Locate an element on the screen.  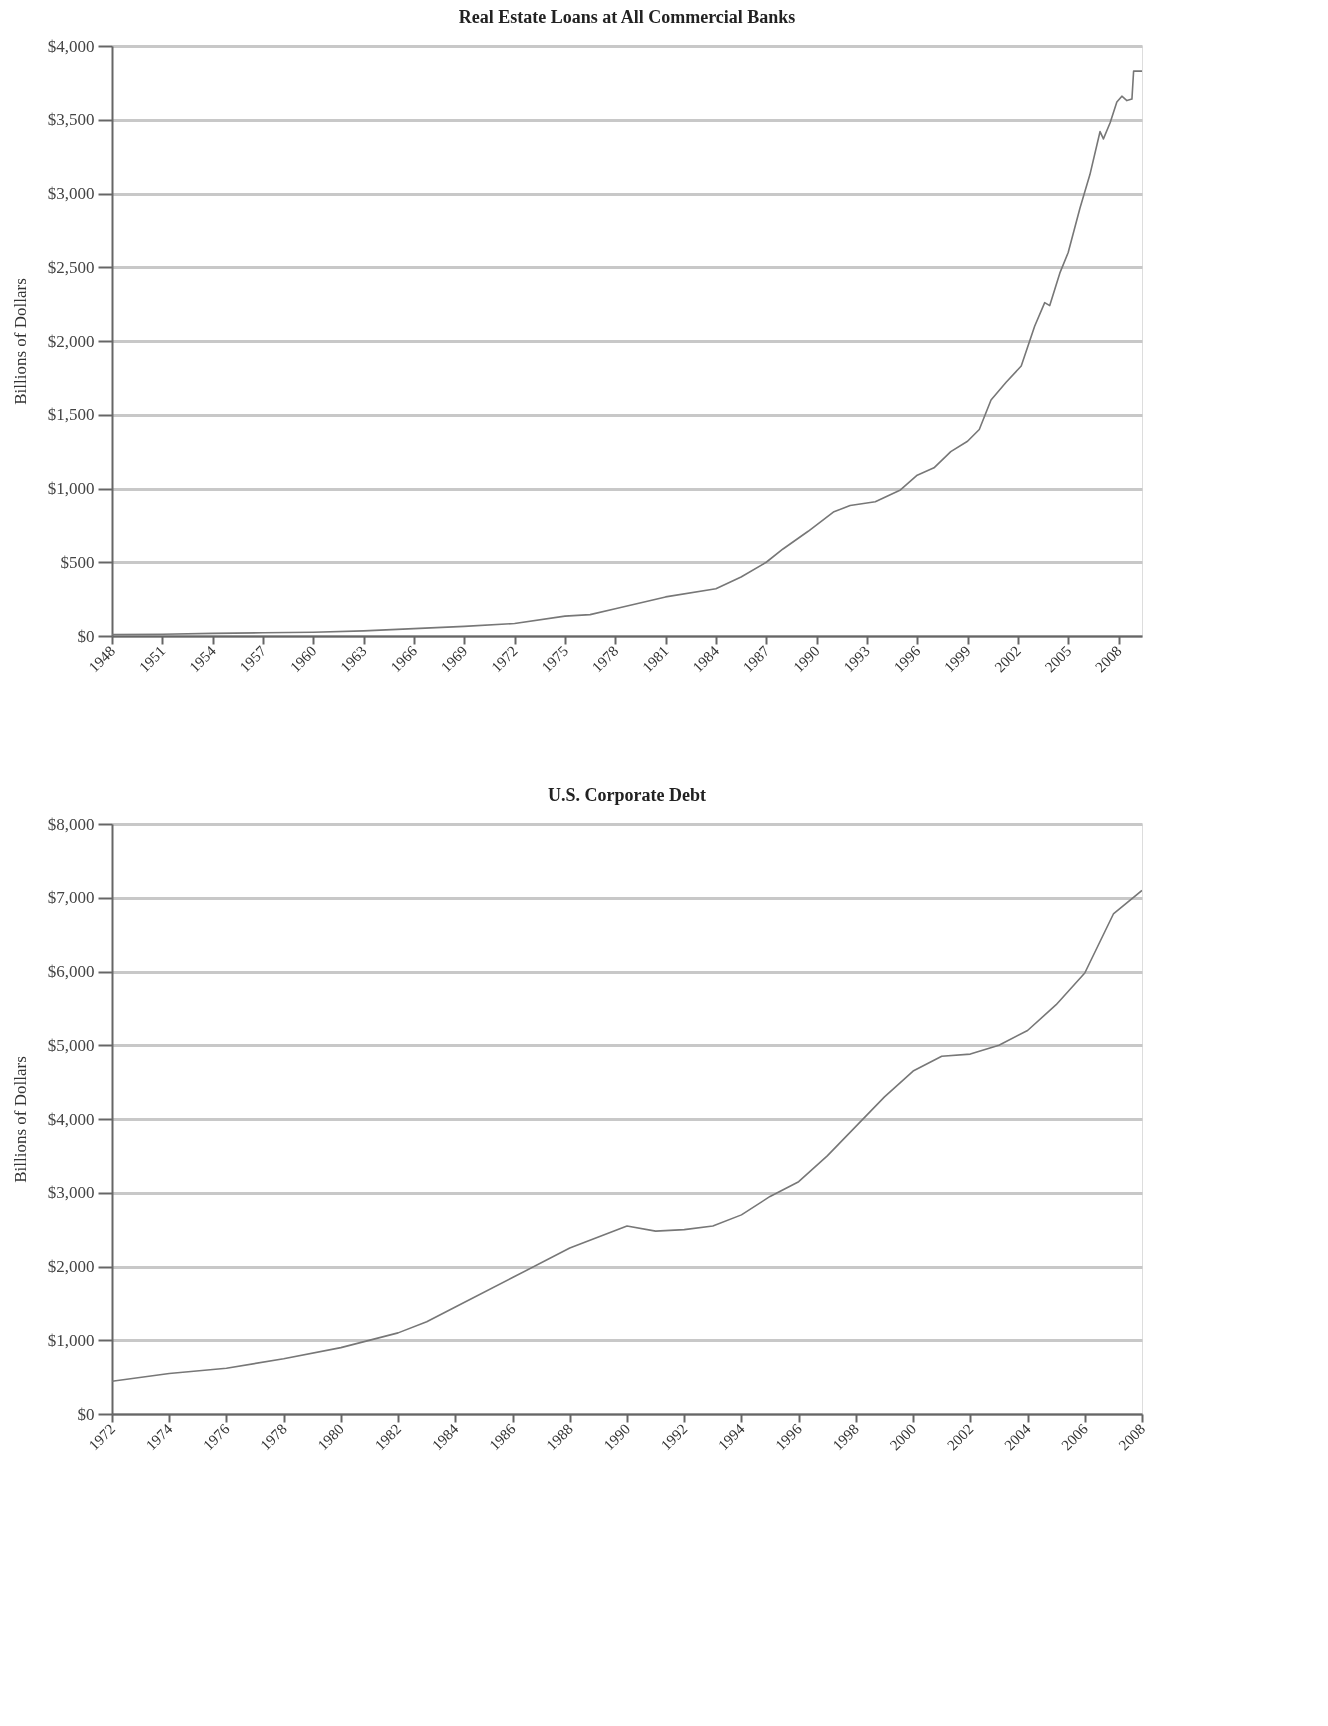
chart-title: Real Estate Loans at All Commercial Banks is located at coordinates (627, 17).